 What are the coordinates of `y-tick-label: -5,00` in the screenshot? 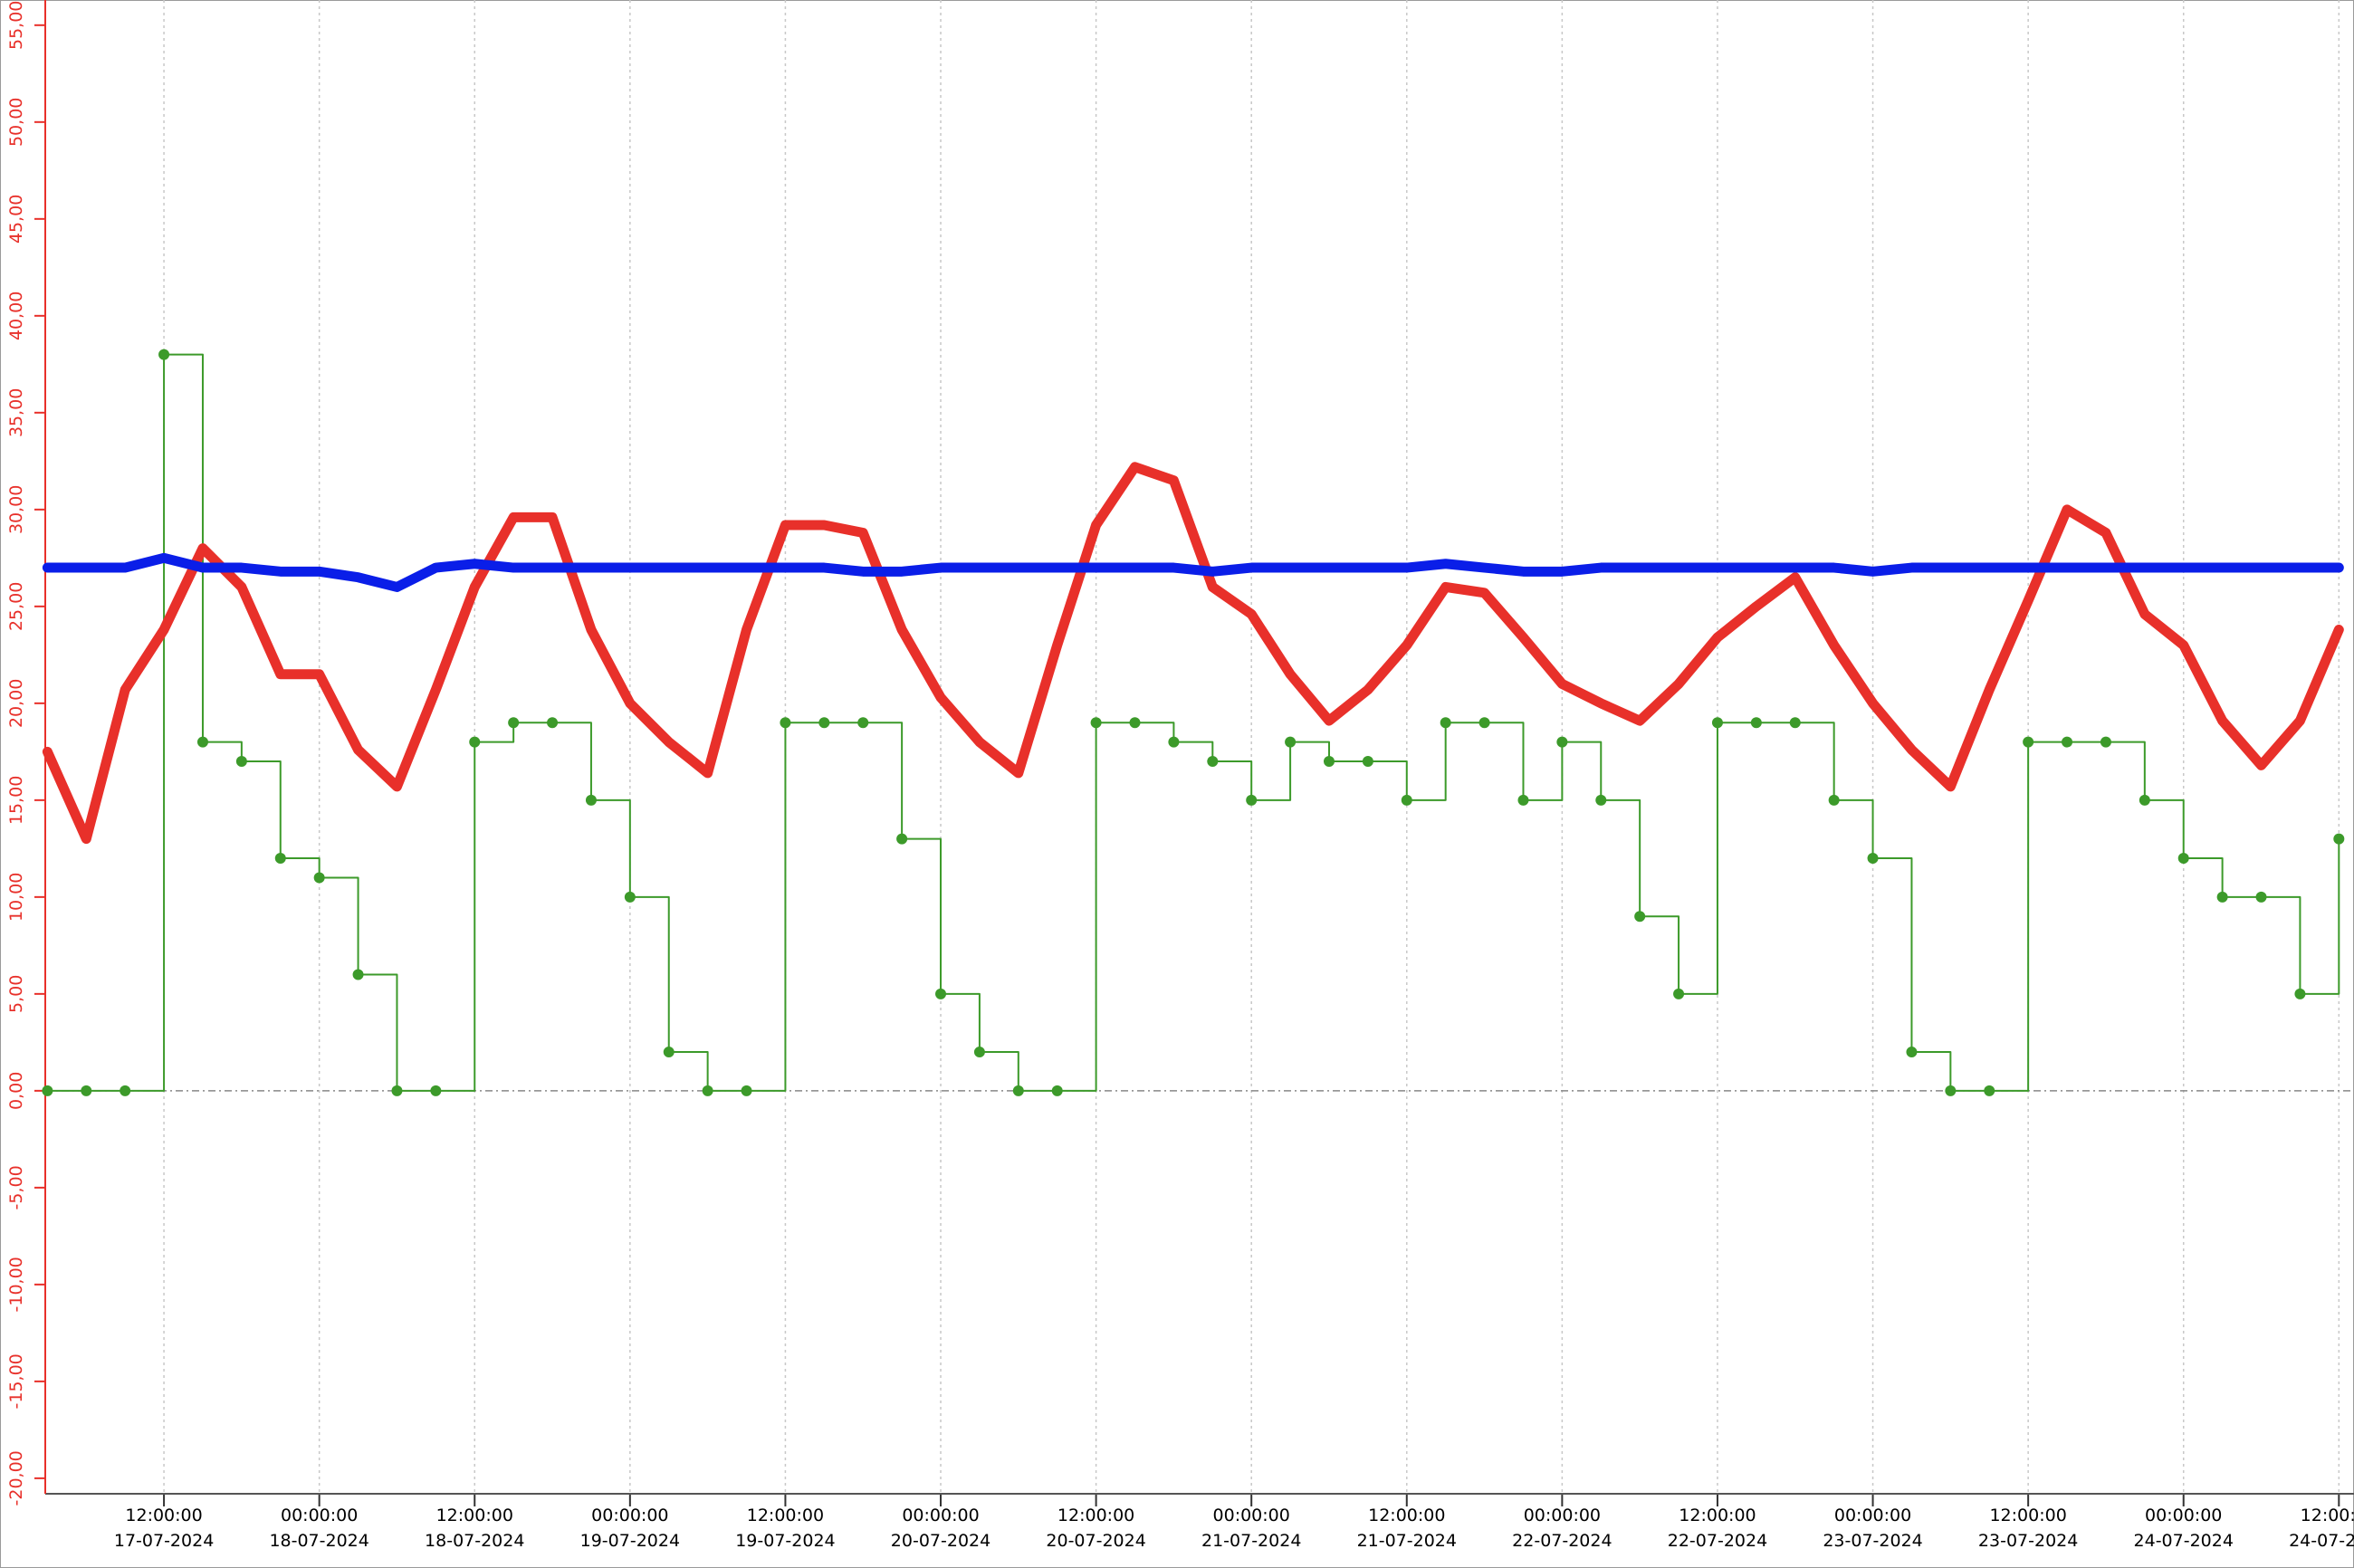 It's located at (16, 1187).